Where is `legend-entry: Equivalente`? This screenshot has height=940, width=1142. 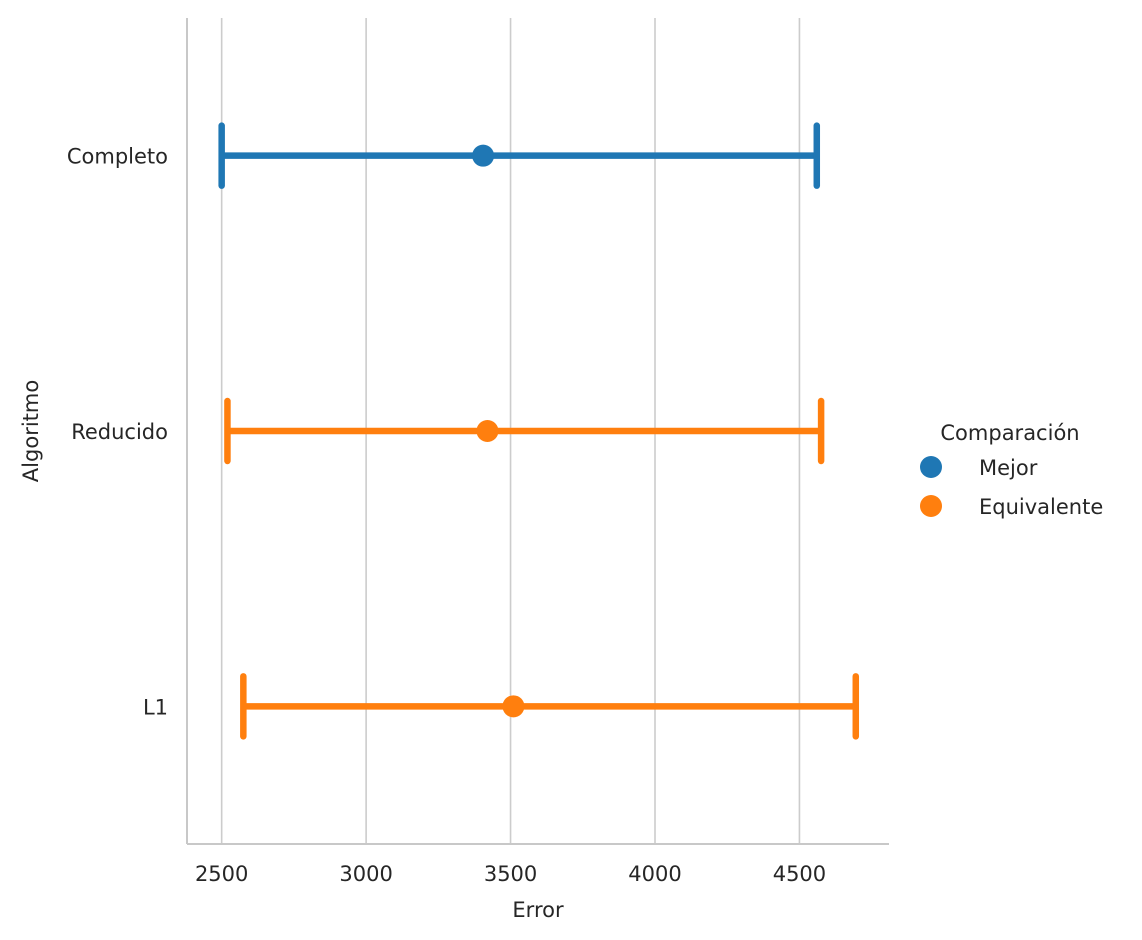
legend-entry: Equivalente is located at coordinates (1011, 507).